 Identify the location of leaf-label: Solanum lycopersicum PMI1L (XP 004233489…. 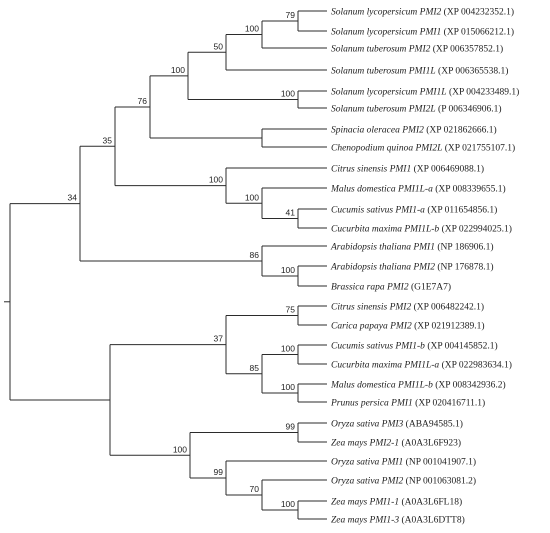
(425, 92).